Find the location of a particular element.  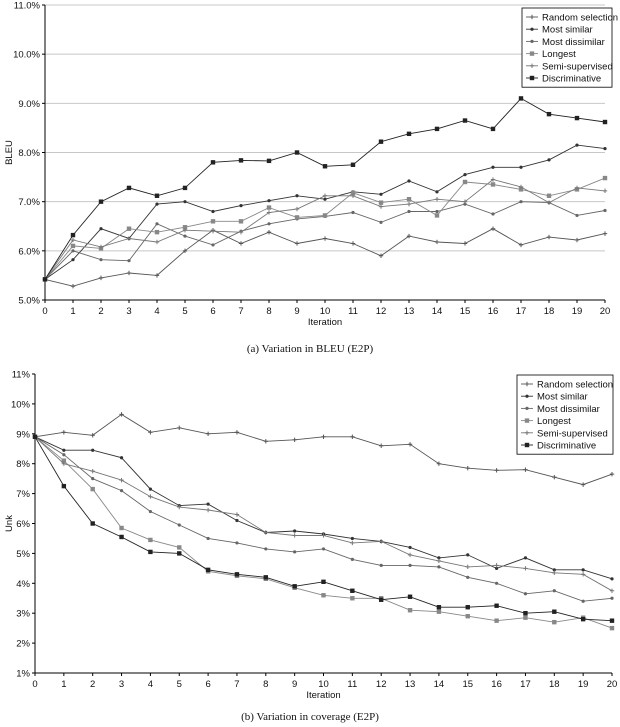

y-tick-label: 11% is located at coordinates (21, 375).